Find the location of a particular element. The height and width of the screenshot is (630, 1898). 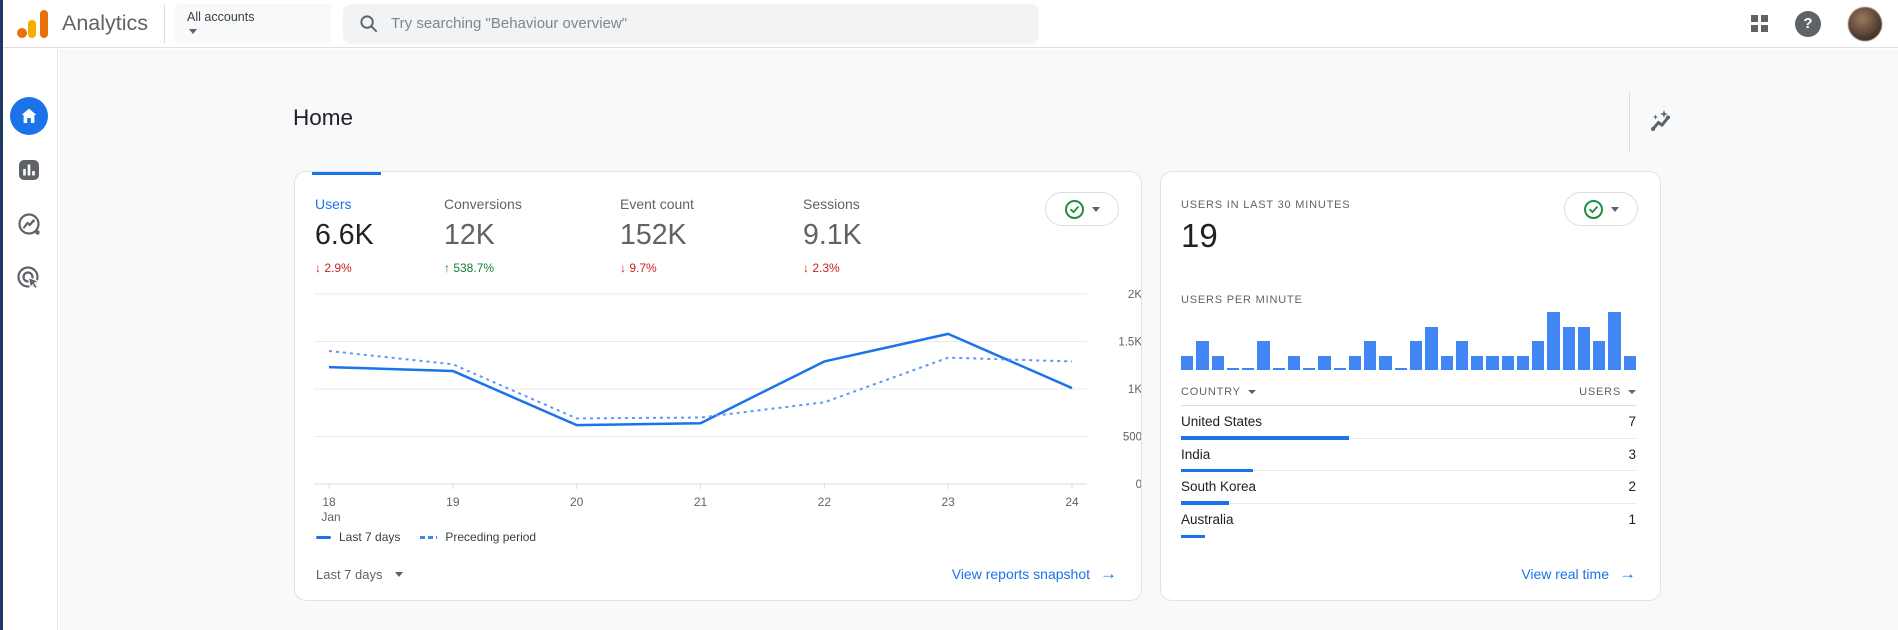

metric-tab-event-count: Event count 152K ↓ 9.7% is located at coordinates (711, 235).